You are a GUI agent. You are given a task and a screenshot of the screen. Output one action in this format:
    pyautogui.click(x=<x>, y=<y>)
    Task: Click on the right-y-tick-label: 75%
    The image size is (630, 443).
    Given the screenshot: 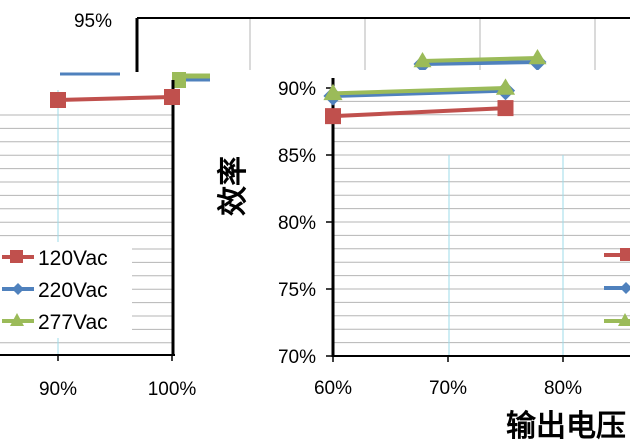 What is the action you would take?
    pyautogui.click(x=297, y=290)
    